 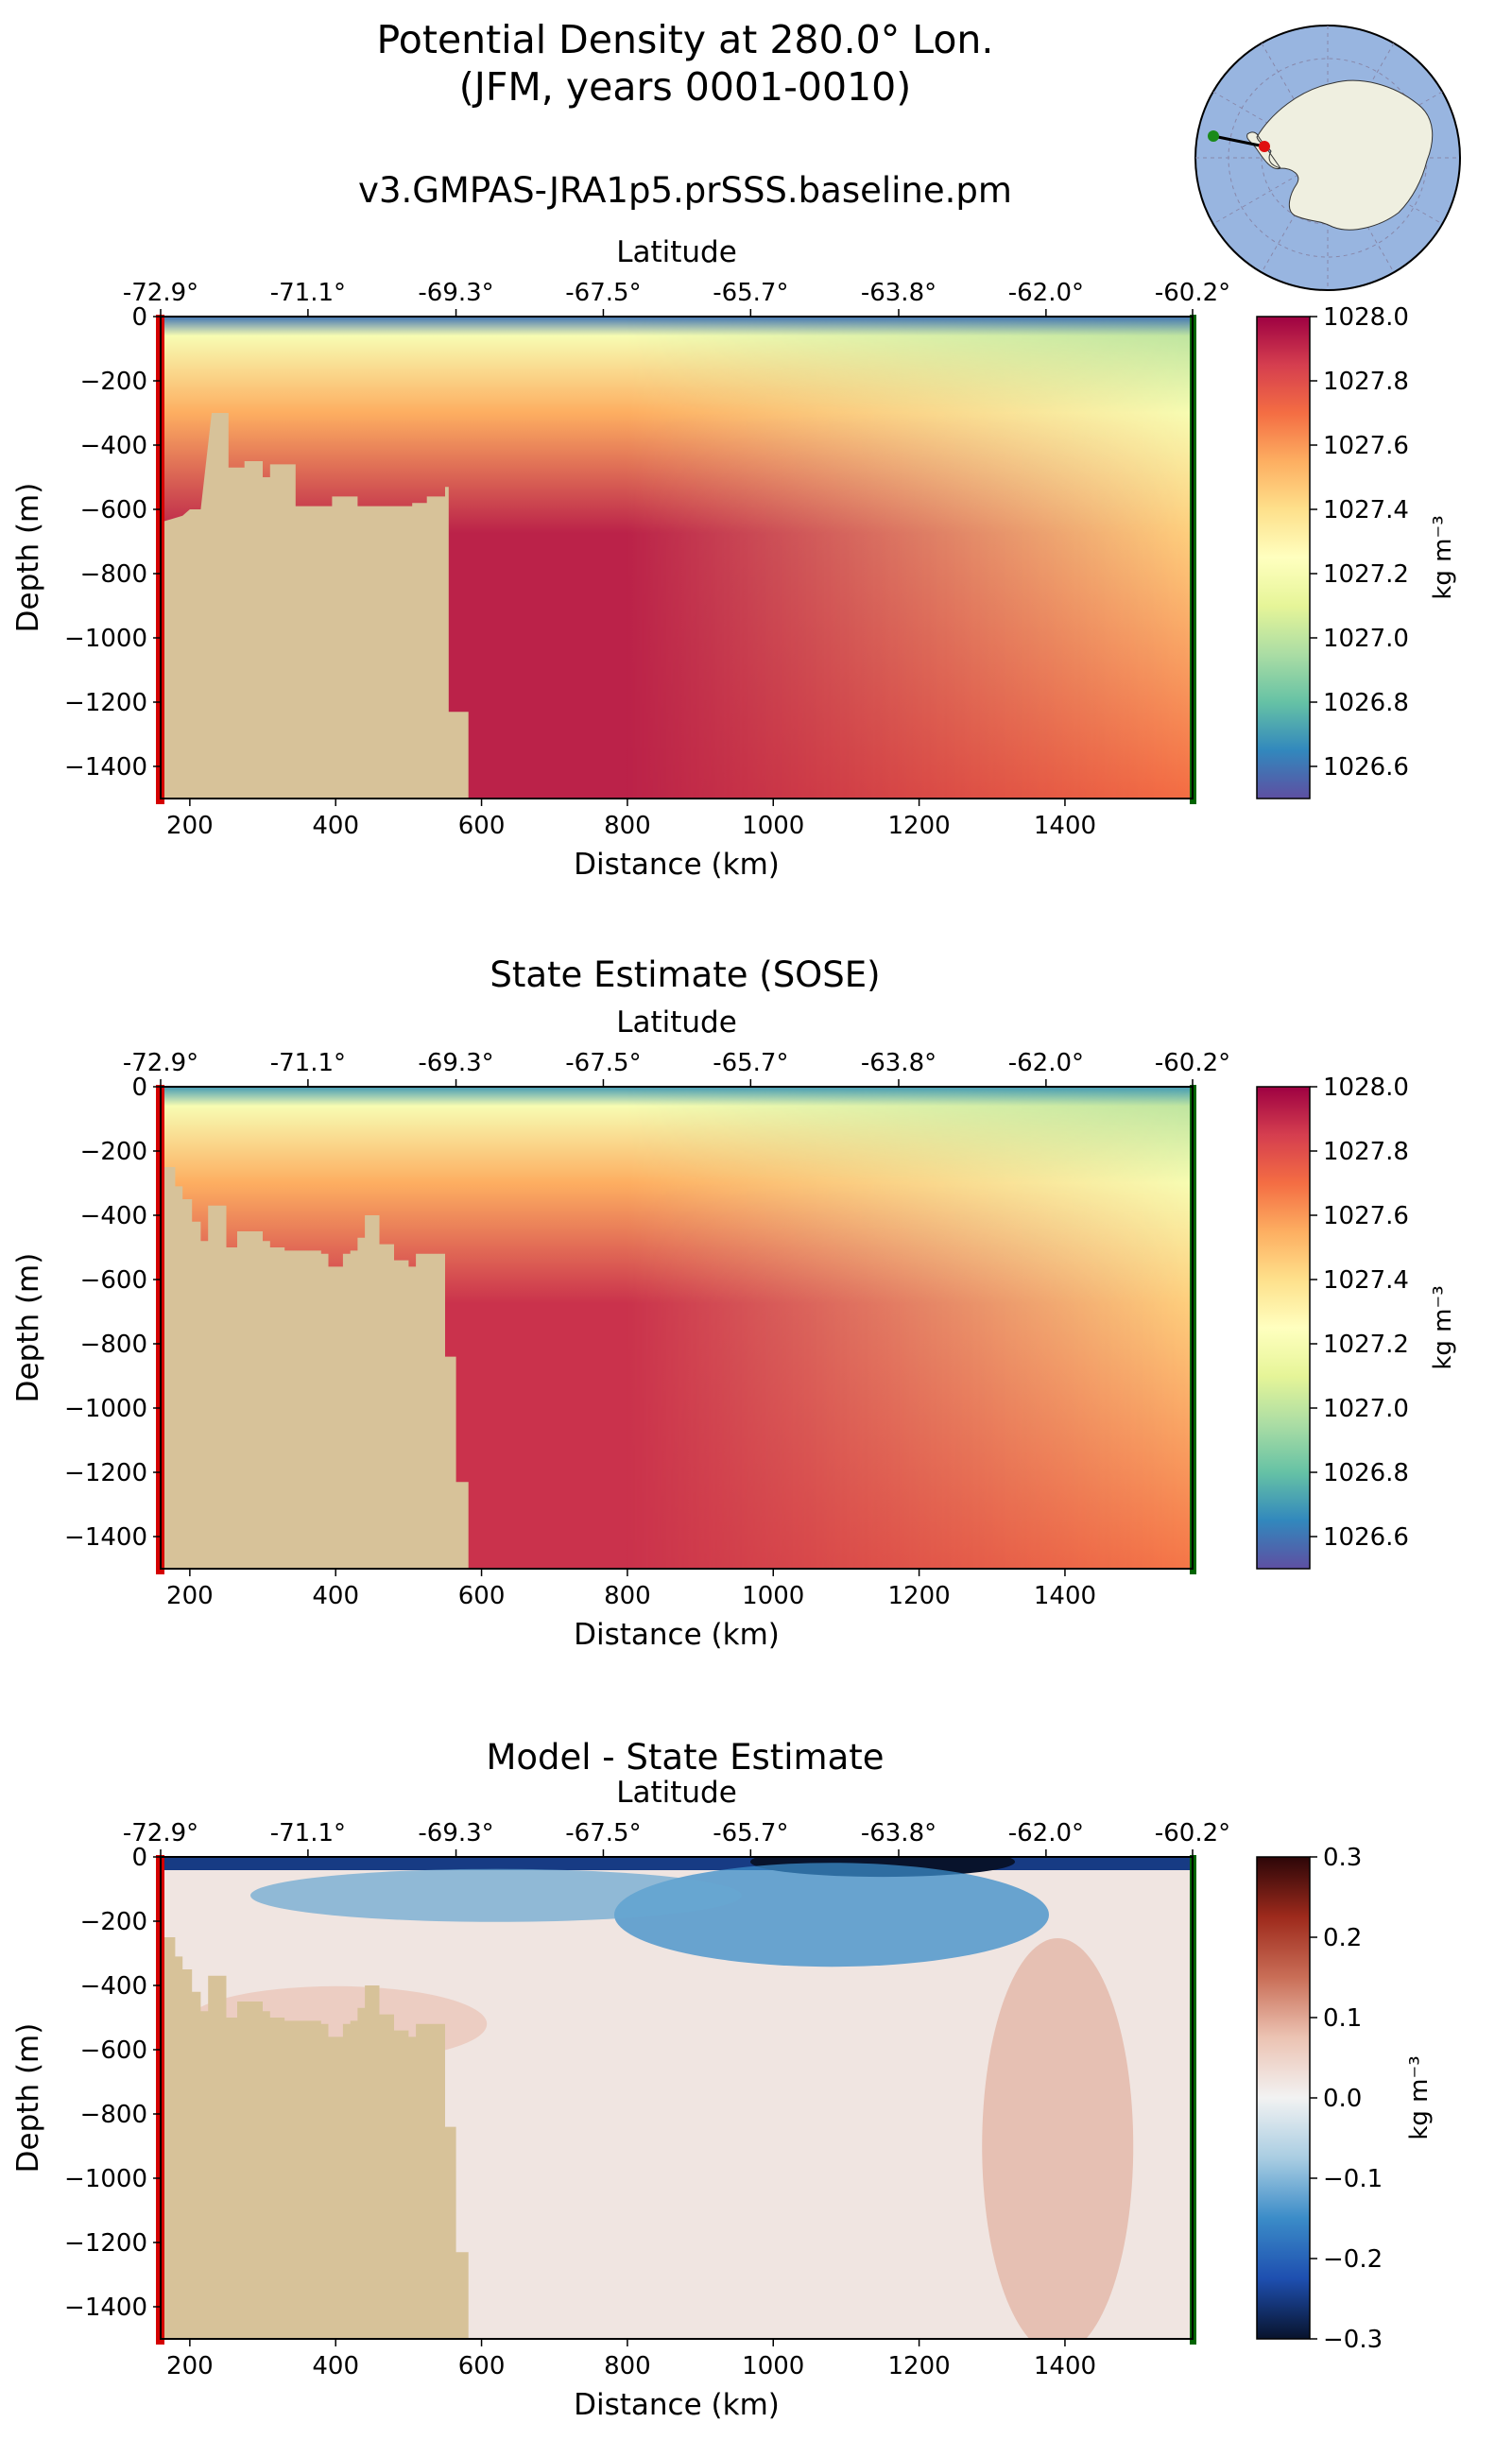 I want to click on colorbar-tick-label: −0.1, so click(x=1353, y=2179).